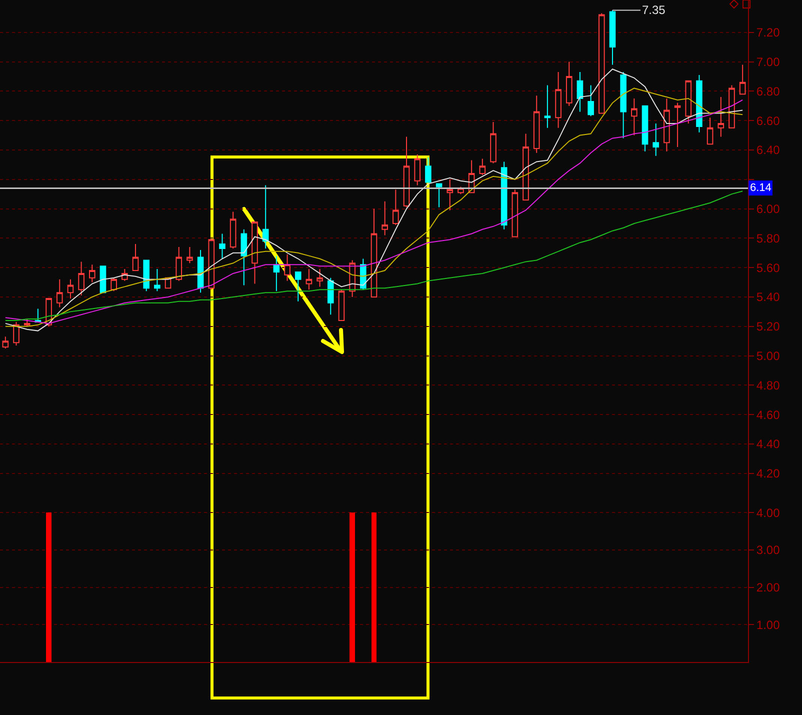 This screenshot has height=715, width=802. I want to click on y-tick-label: 5.60, so click(768, 267).